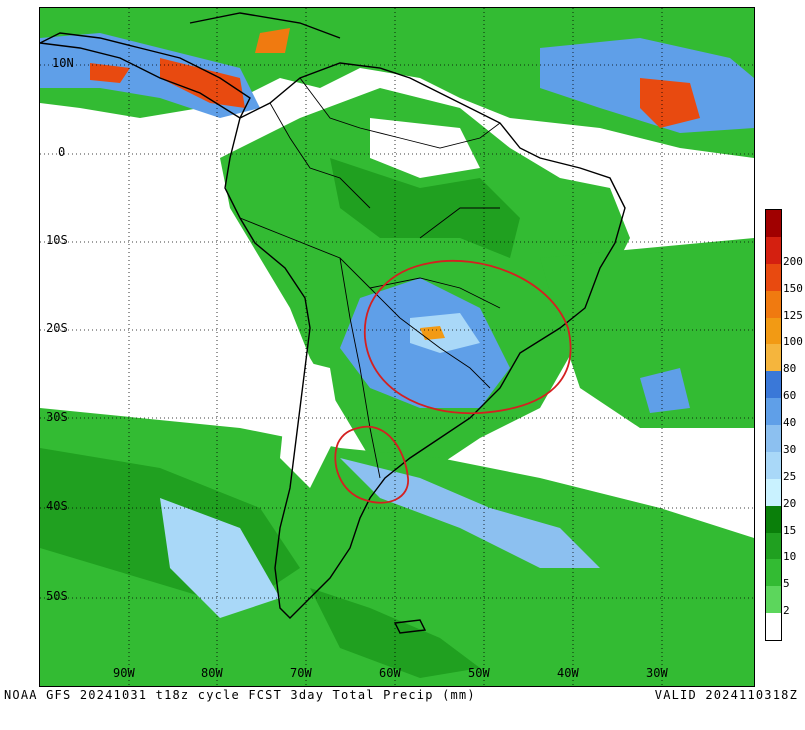  Describe the element at coordinates (790, 530) in the screenshot. I see `colorbar-tick-label: 15` at that location.